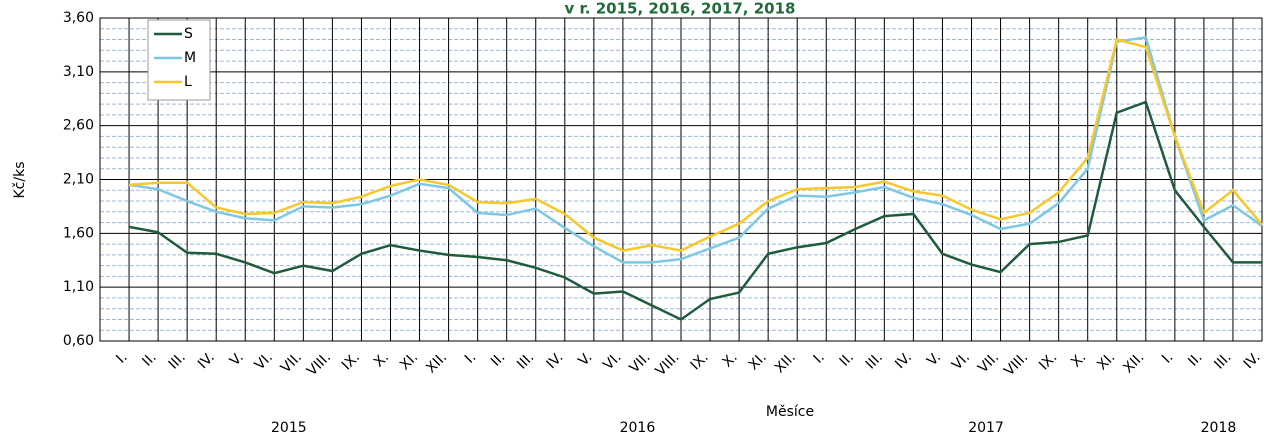  What do you see at coordinates (188, 82) in the screenshot?
I see `legend-label: L` at bounding box center [188, 82].